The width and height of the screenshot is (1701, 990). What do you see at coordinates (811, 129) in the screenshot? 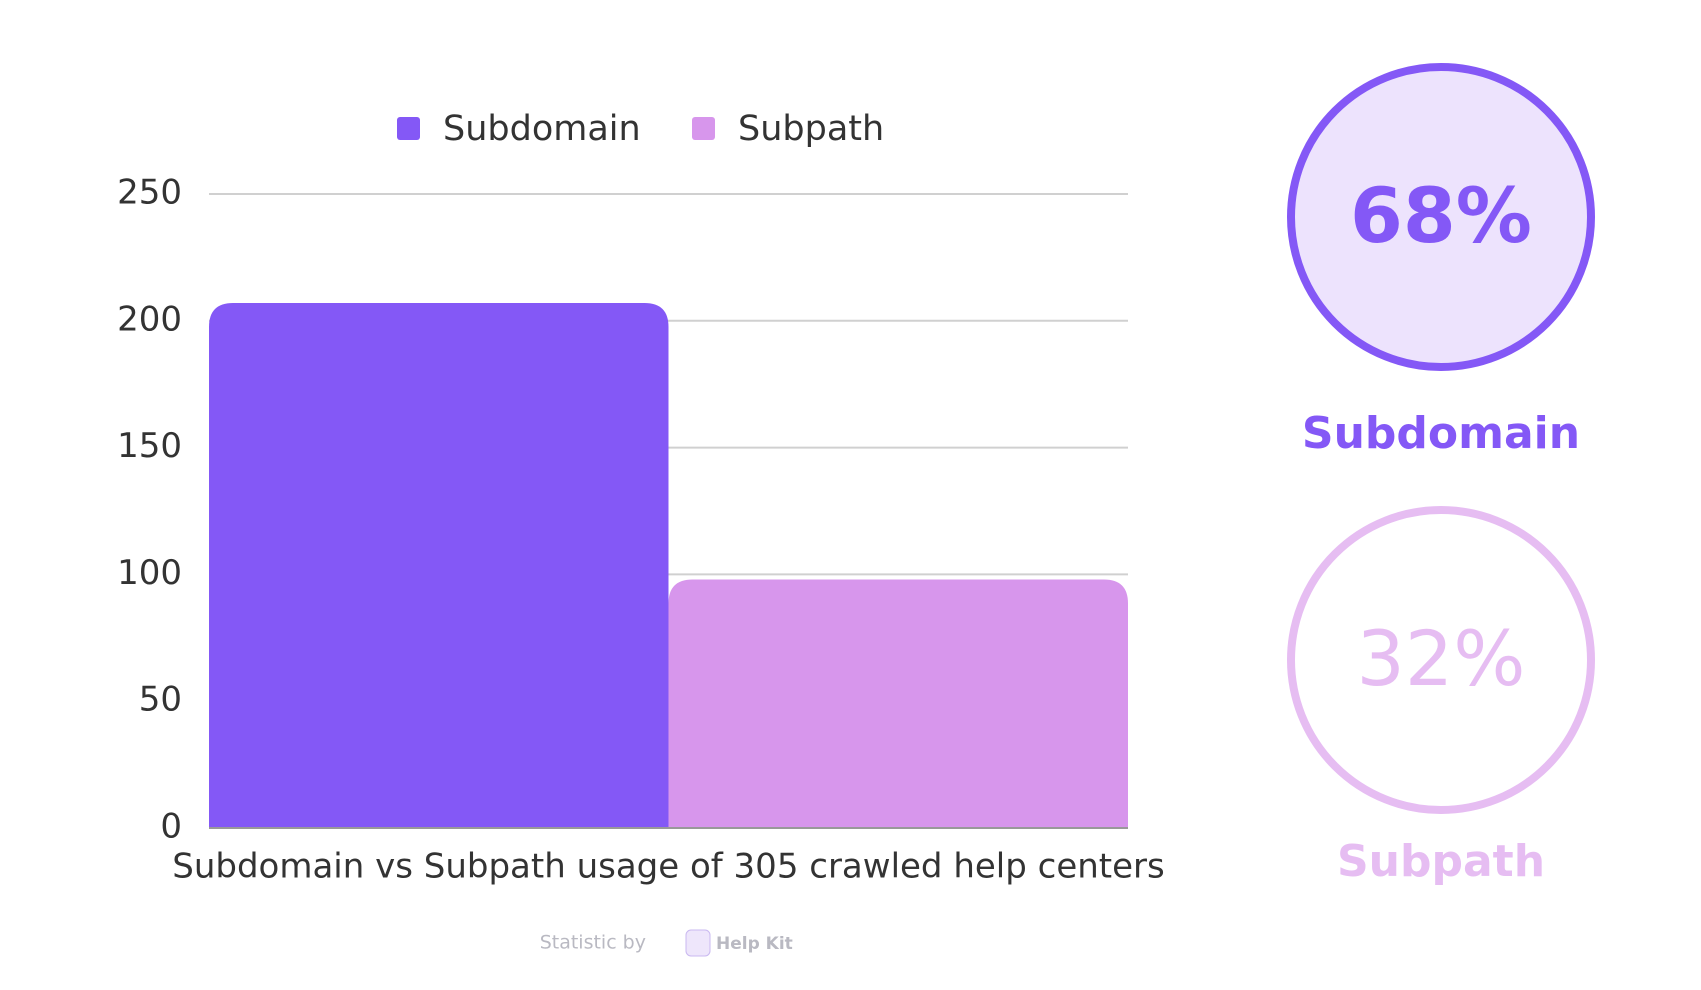
I see `legend-label: Subpath` at bounding box center [811, 129].